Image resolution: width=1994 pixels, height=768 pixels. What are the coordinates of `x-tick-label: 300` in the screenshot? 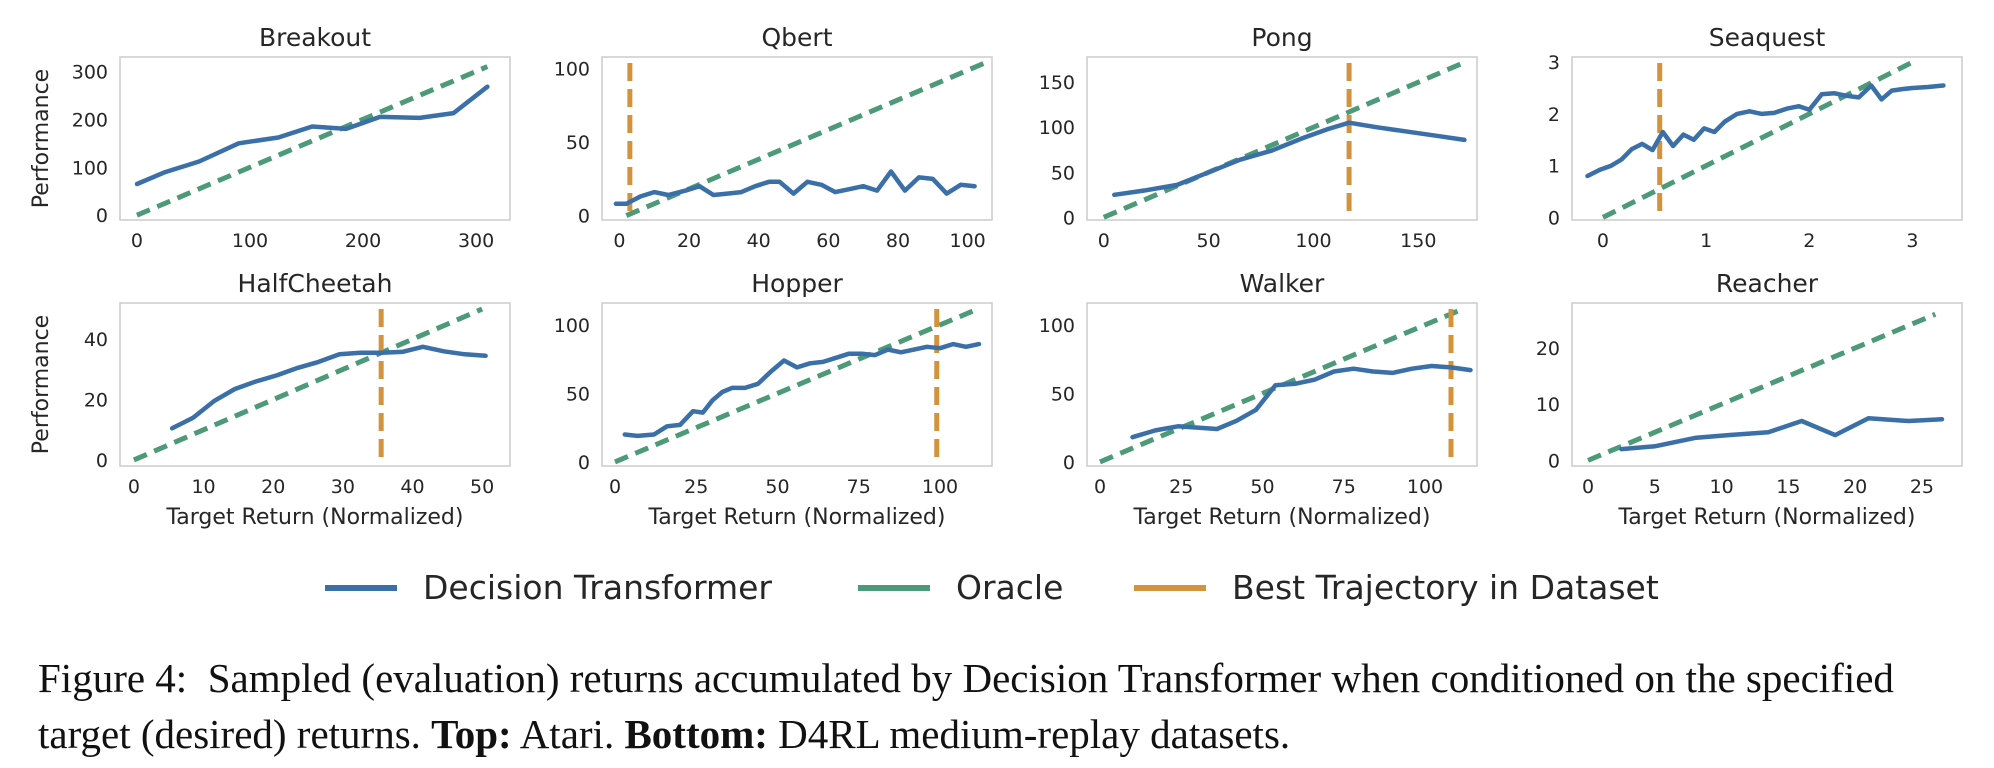 It's located at (476, 241).